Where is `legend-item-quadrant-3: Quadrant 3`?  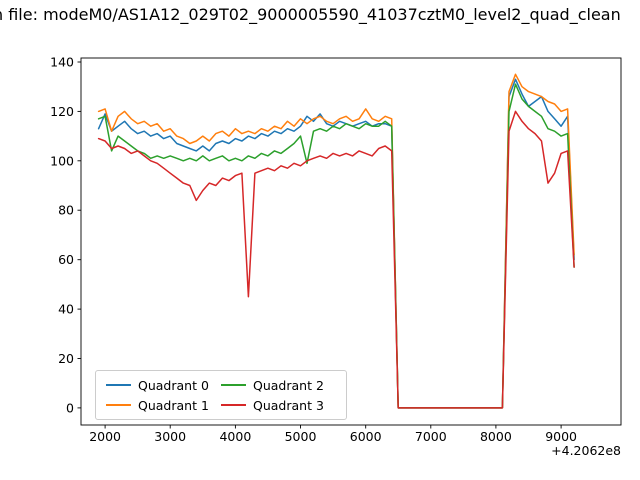
legend-item-quadrant-3: Quadrant 3 is located at coordinates (278, 405).